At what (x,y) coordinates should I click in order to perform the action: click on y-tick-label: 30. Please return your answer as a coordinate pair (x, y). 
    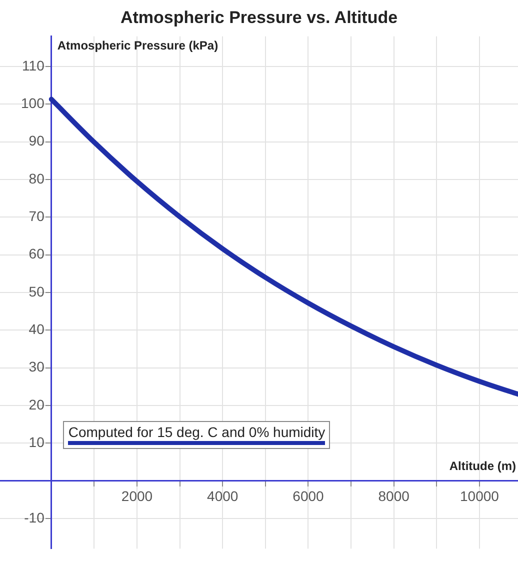
    Looking at the image, I should click on (40, 366).